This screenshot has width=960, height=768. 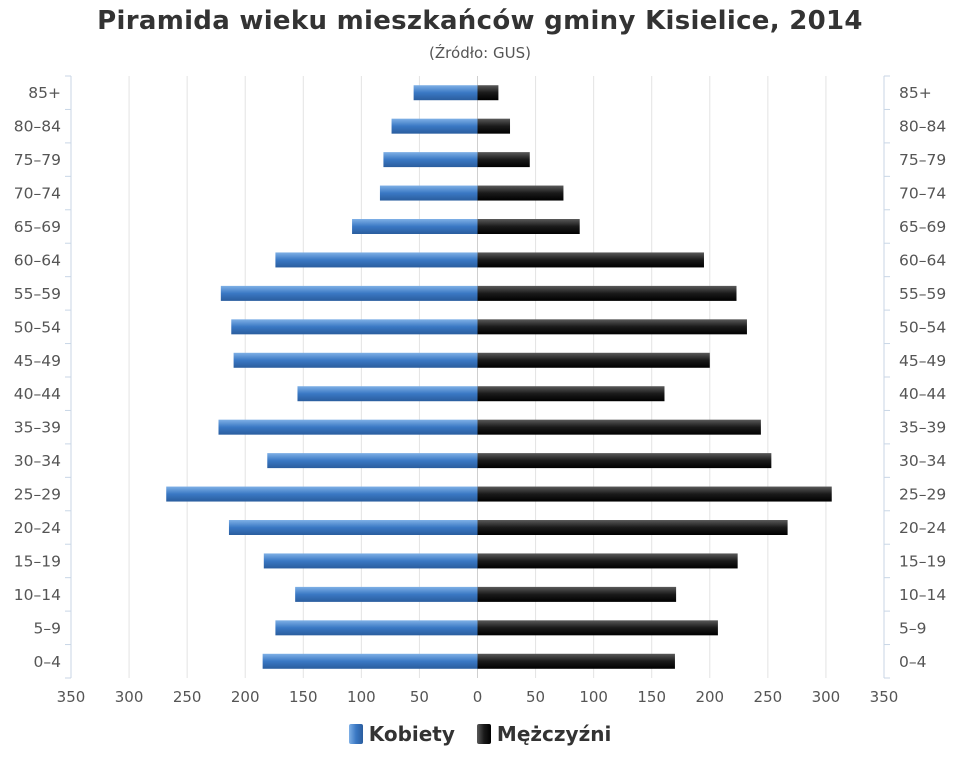 I want to click on legend-item-kobiety: Kobiety, so click(x=401, y=734).